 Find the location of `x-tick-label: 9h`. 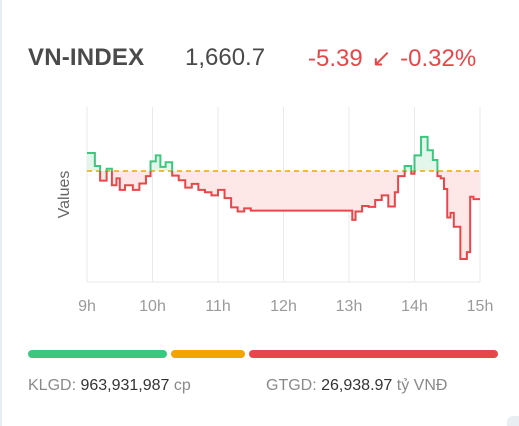

x-tick-label: 9h is located at coordinates (87, 306).